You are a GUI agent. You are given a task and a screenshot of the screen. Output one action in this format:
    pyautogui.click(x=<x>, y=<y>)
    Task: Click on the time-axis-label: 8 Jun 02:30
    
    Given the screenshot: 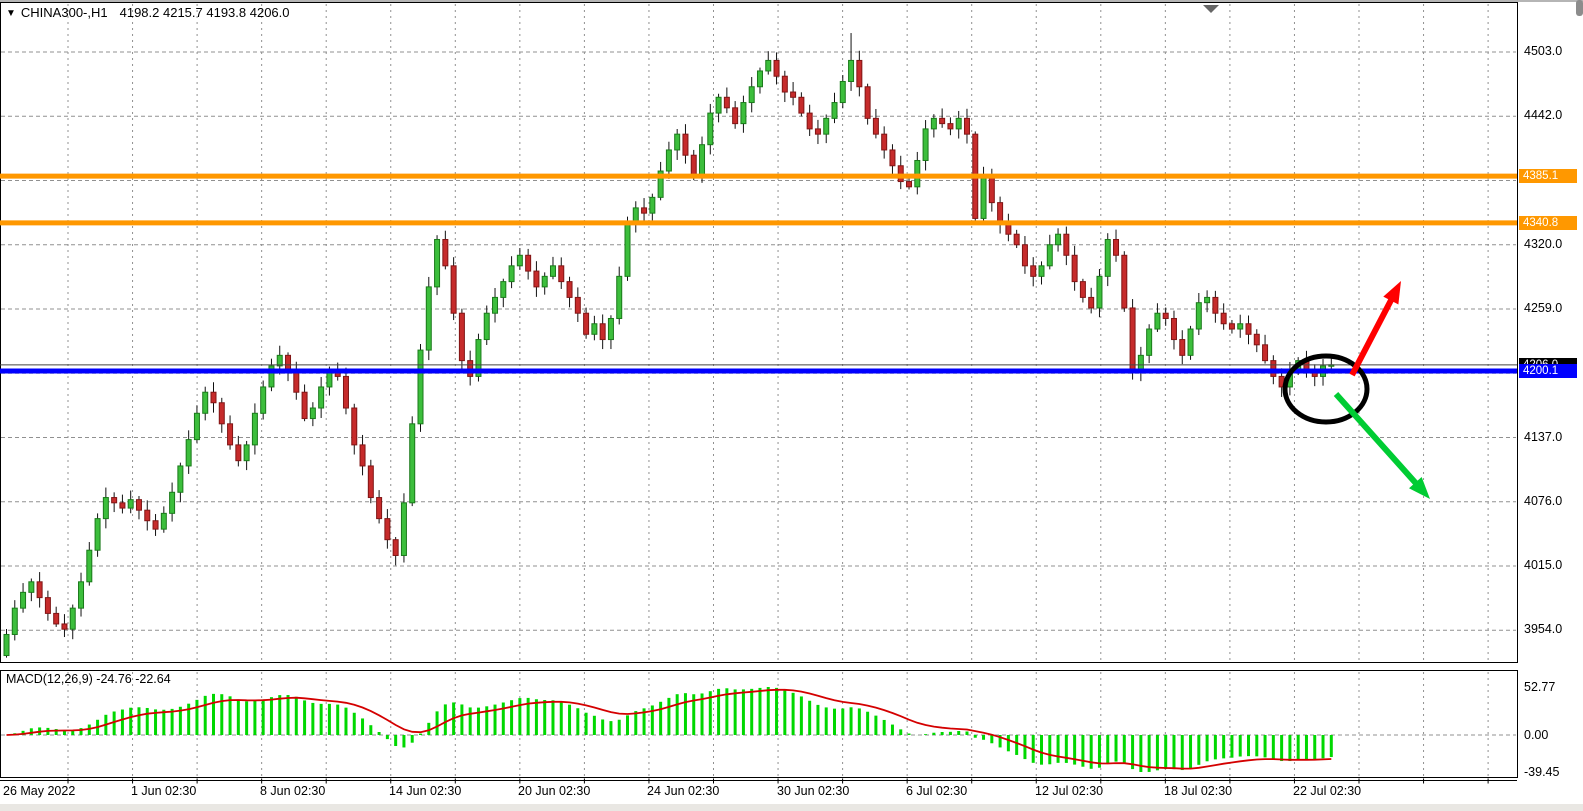 What is the action you would take?
    pyautogui.click(x=293, y=791)
    